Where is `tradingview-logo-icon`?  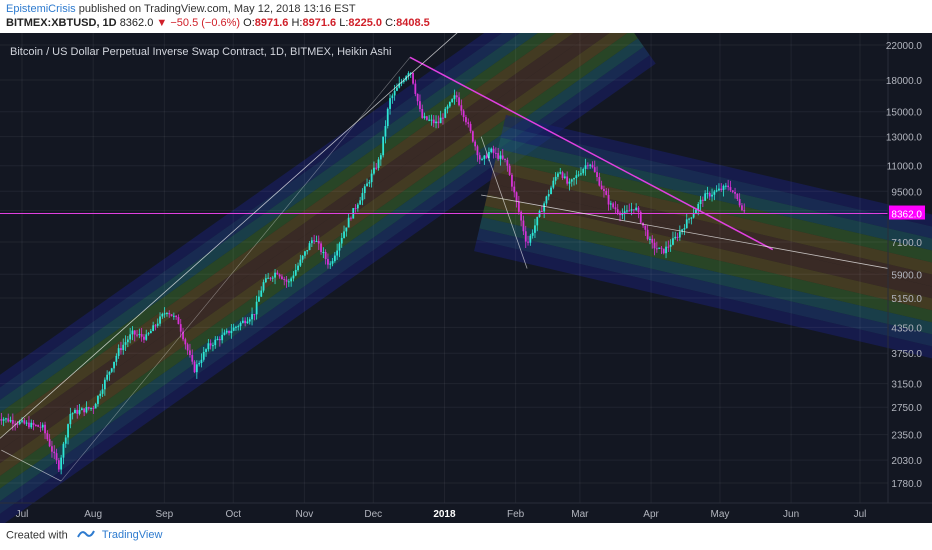 tradingview-logo-icon is located at coordinates (85, 535).